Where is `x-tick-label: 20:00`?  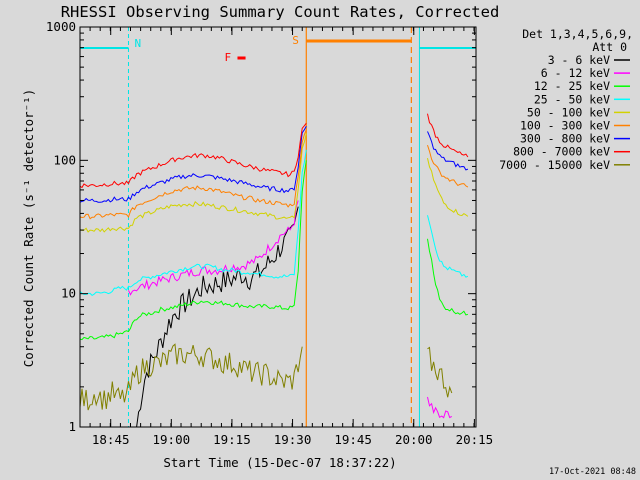 x-tick-label: 20:00 is located at coordinates (414, 439).